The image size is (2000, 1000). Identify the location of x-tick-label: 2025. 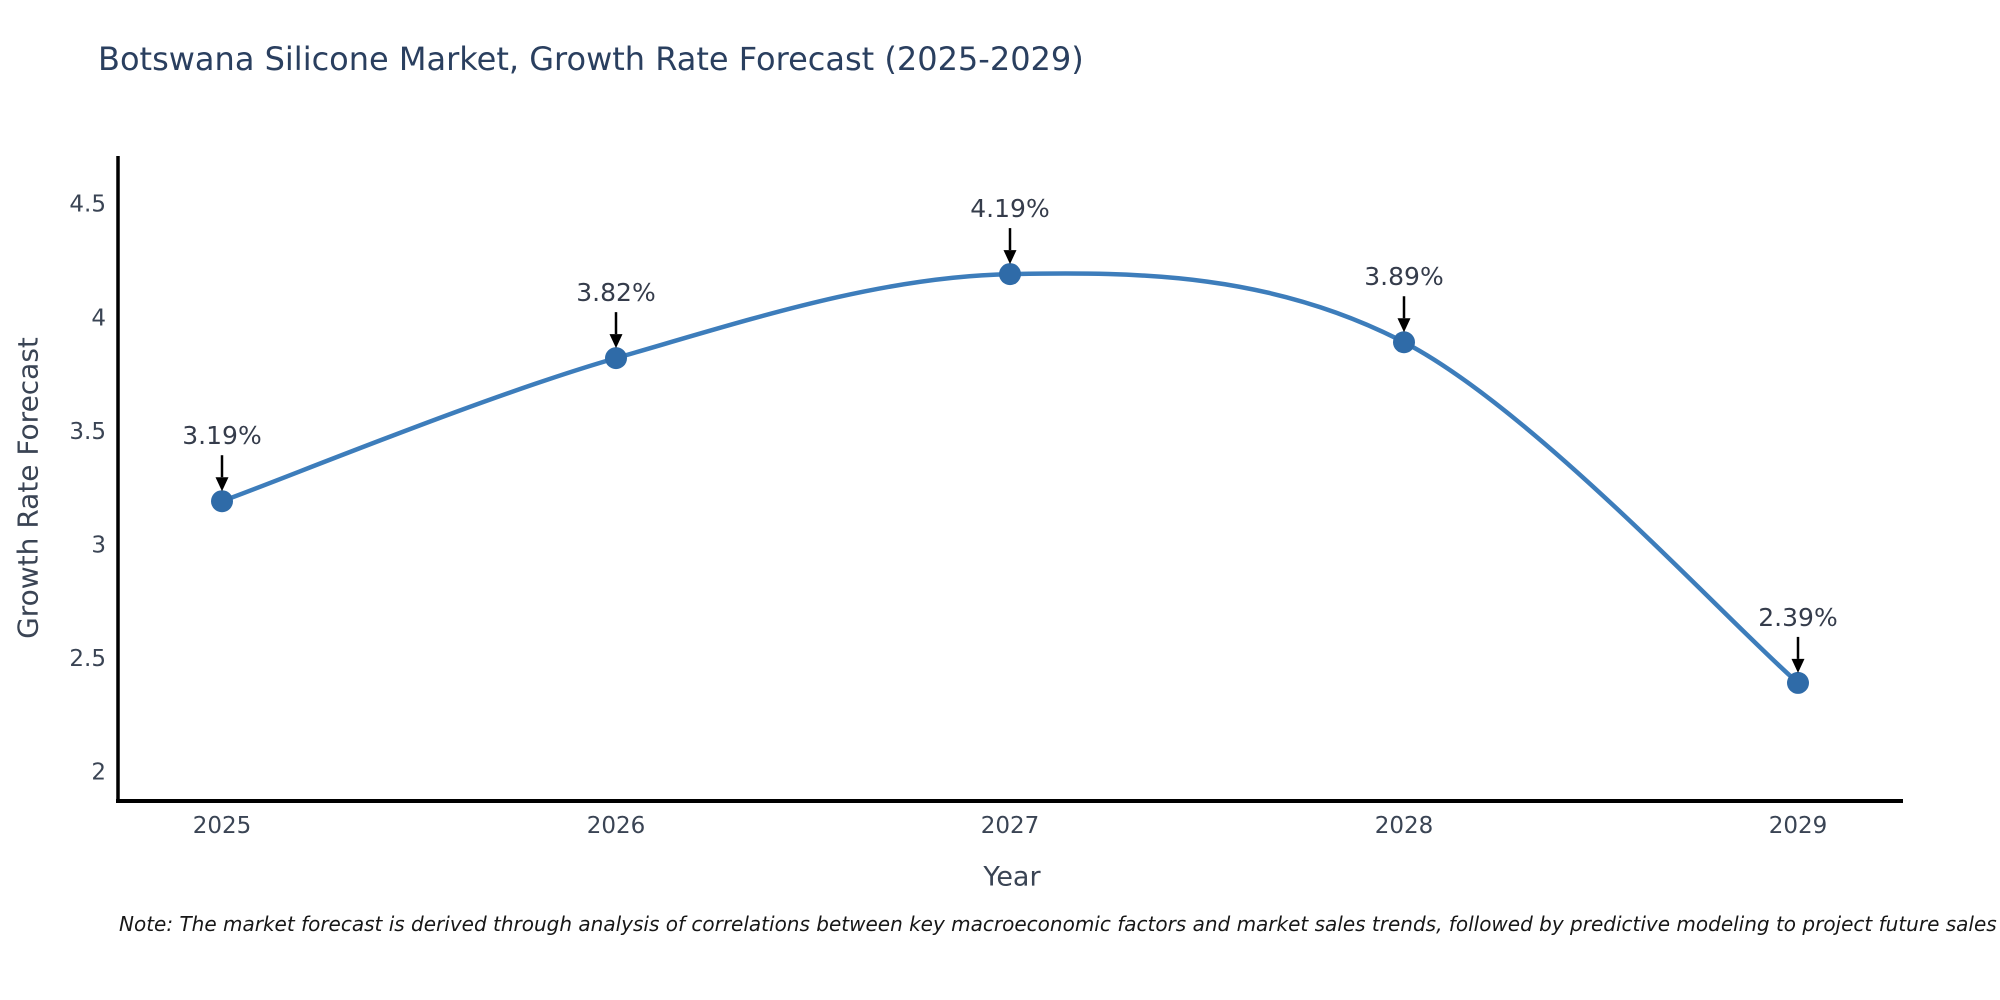
(222, 826).